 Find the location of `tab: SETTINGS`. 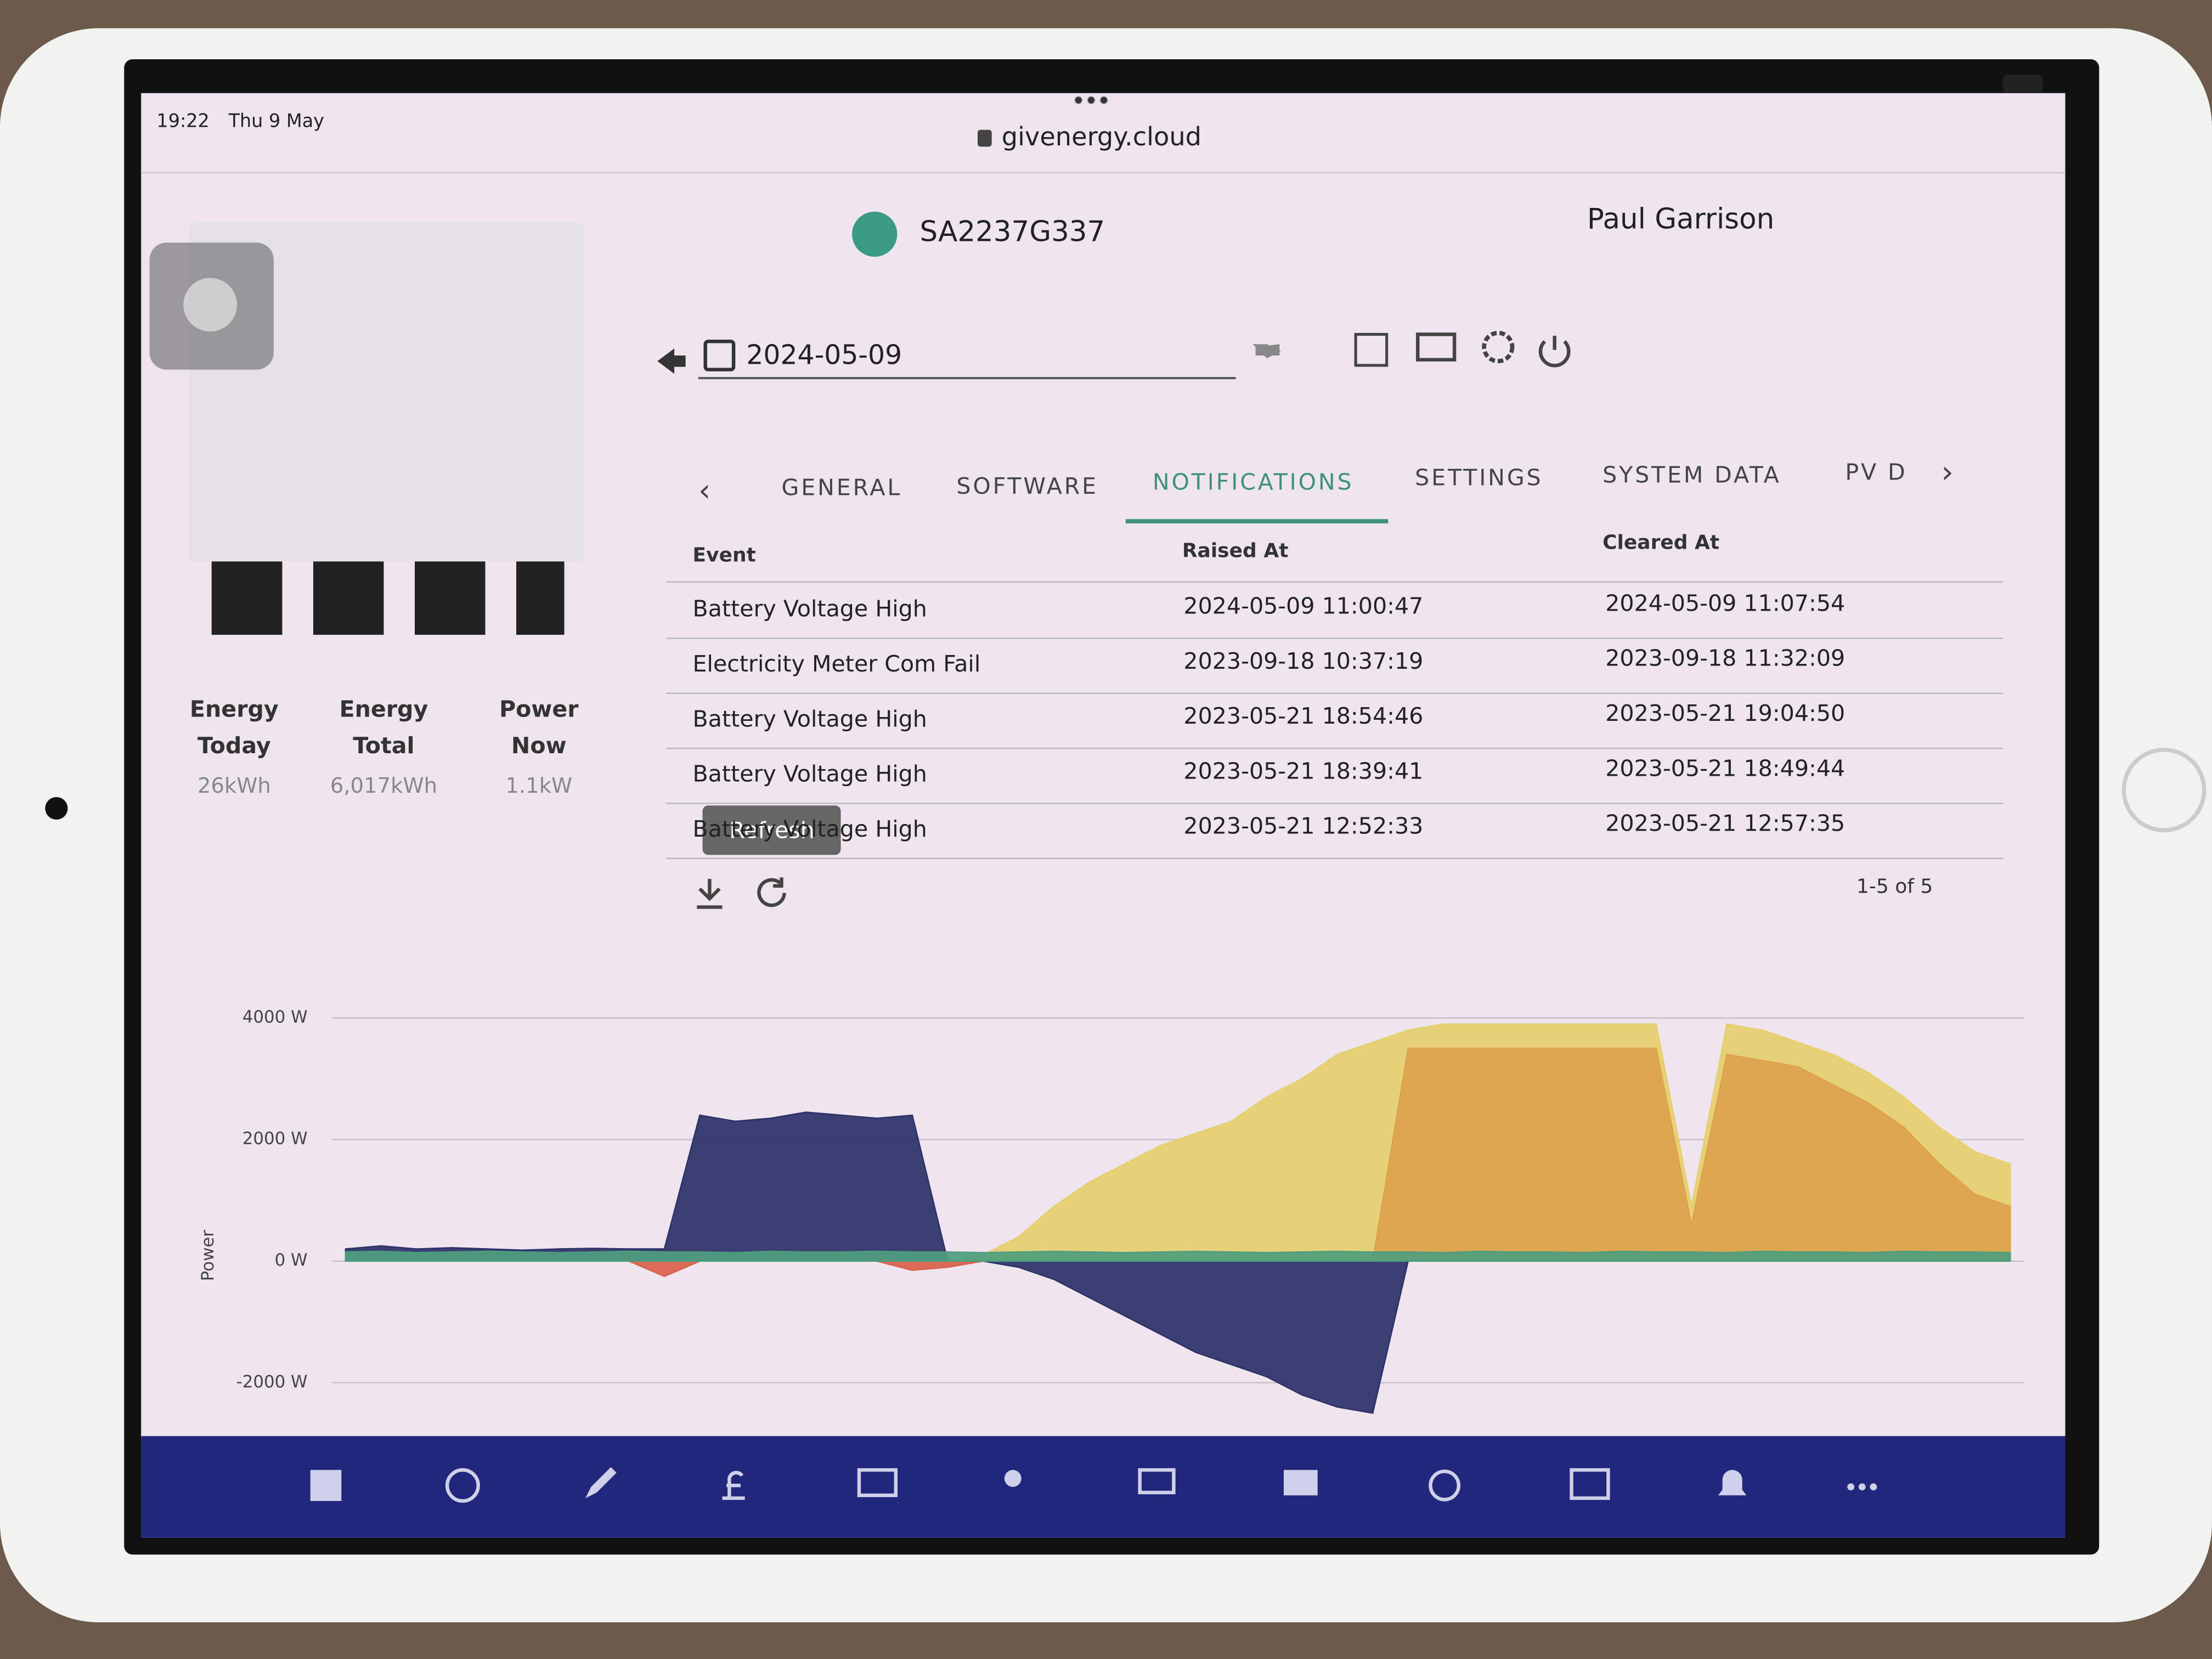

tab: SETTINGS is located at coordinates (1479, 478).